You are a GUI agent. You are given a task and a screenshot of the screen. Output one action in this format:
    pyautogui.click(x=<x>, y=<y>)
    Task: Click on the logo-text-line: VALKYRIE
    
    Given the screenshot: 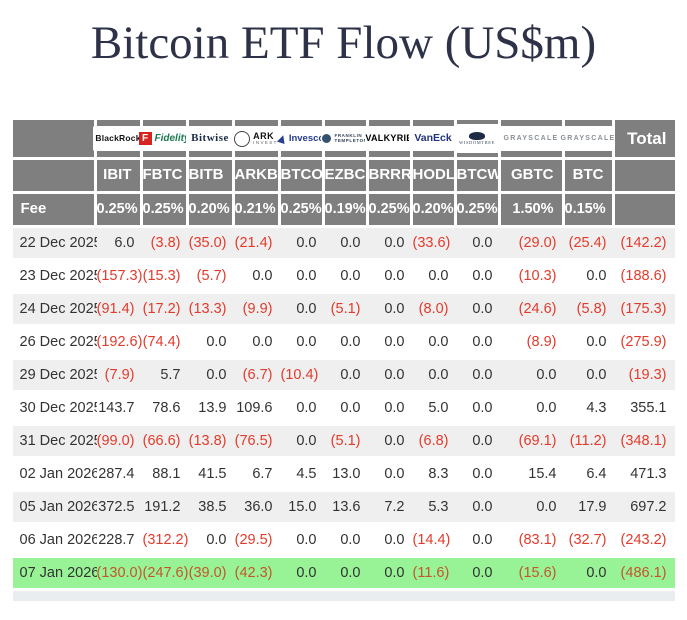 What is the action you would take?
    pyautogui.click(x=389, y=138)
    